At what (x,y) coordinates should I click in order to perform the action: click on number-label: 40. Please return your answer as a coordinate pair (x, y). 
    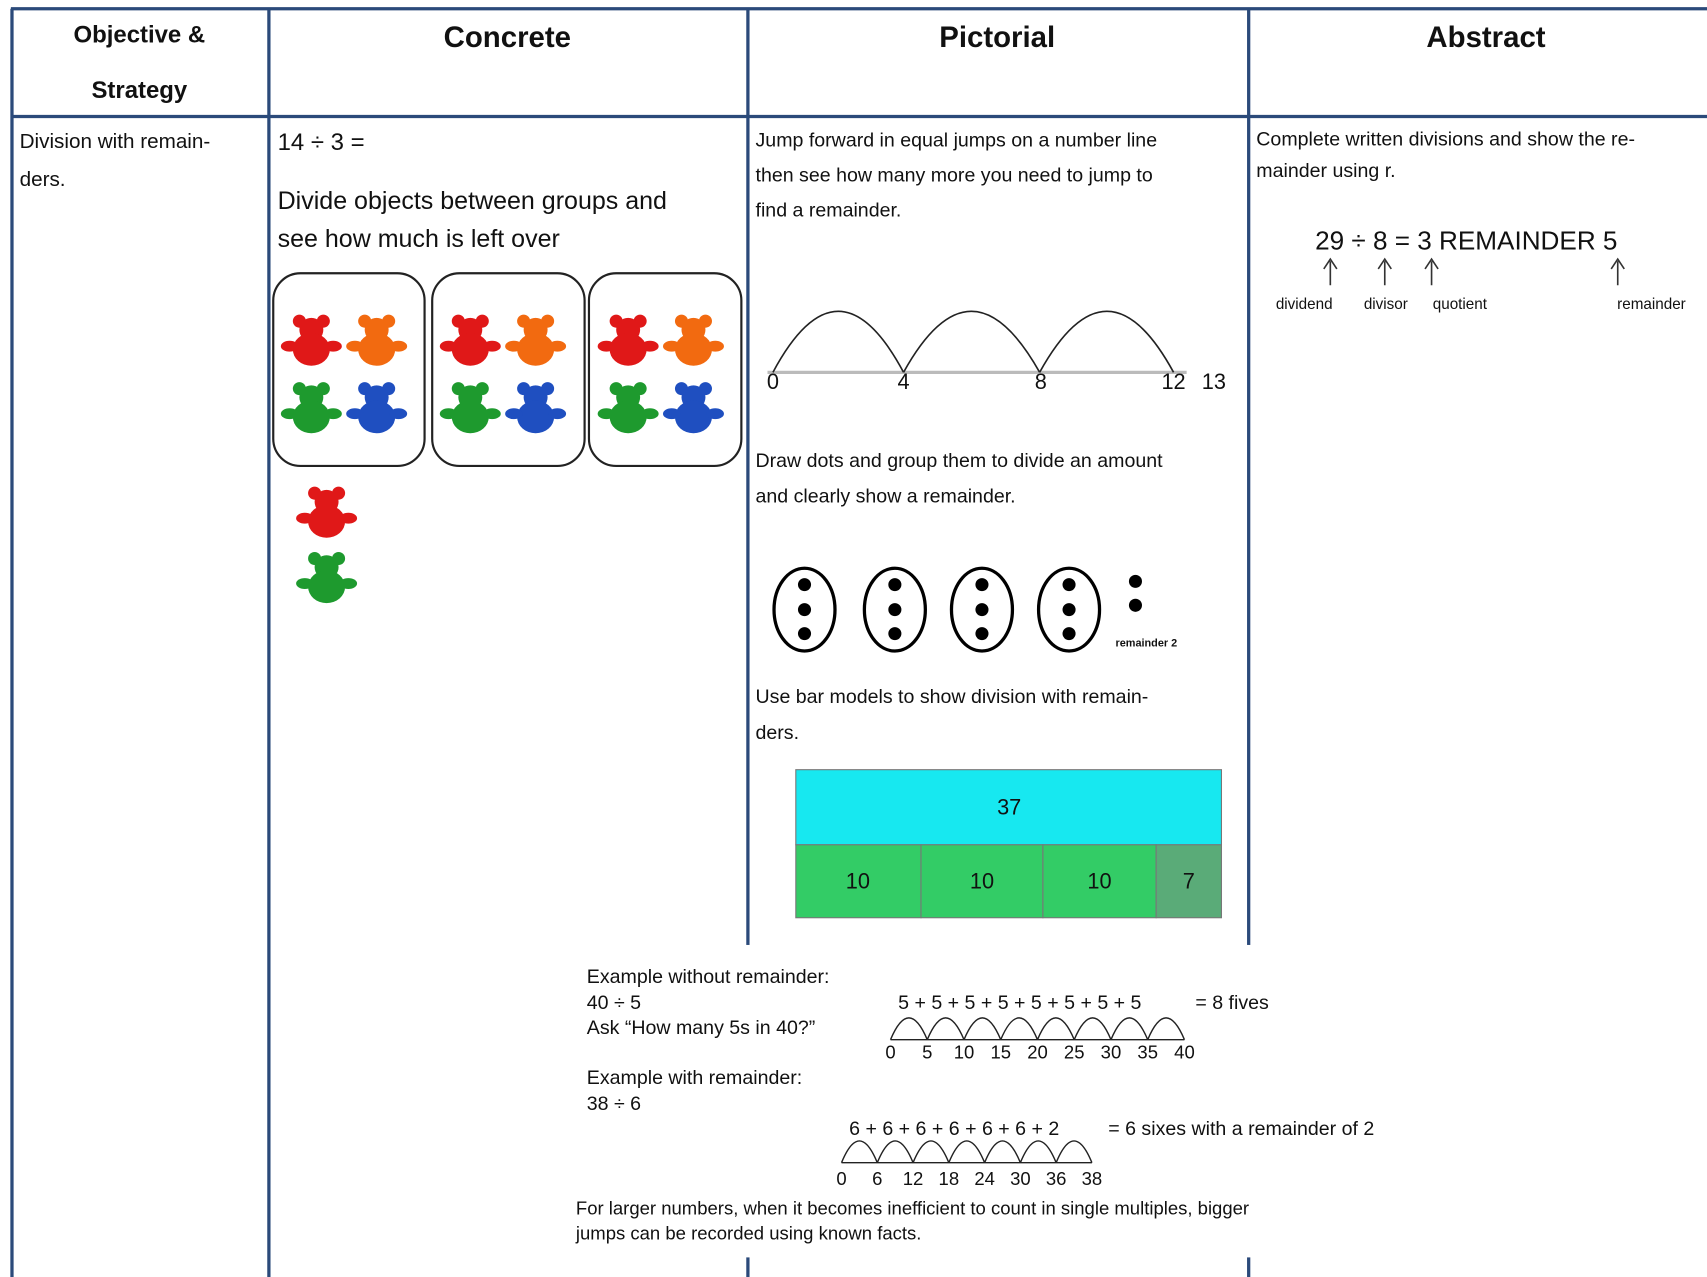
    Looking at the image, I should click on (1184, 1052).